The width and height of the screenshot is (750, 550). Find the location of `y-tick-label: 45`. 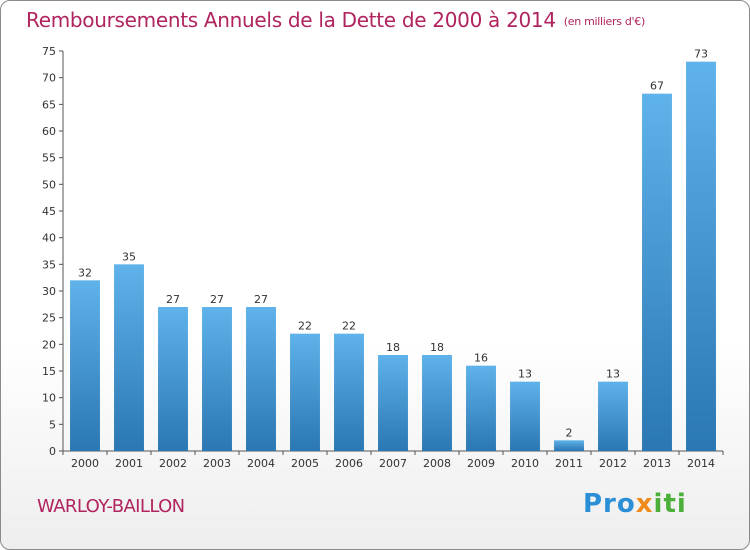

y-tick-label: 45 is located at coordinates (49, 211).